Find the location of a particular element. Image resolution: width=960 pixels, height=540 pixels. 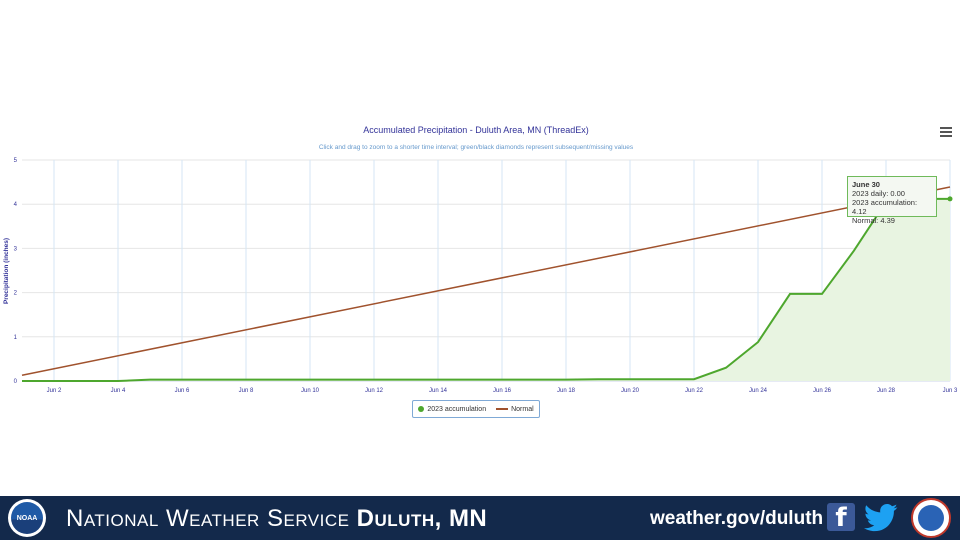

nws-logo is located at coordinates (931, 518).